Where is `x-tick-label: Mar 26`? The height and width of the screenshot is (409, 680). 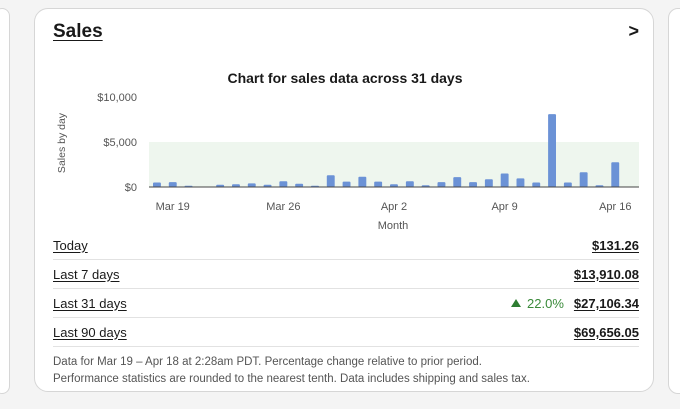 x-tick-label: Mar 26 is located at coordinates (283, 207).